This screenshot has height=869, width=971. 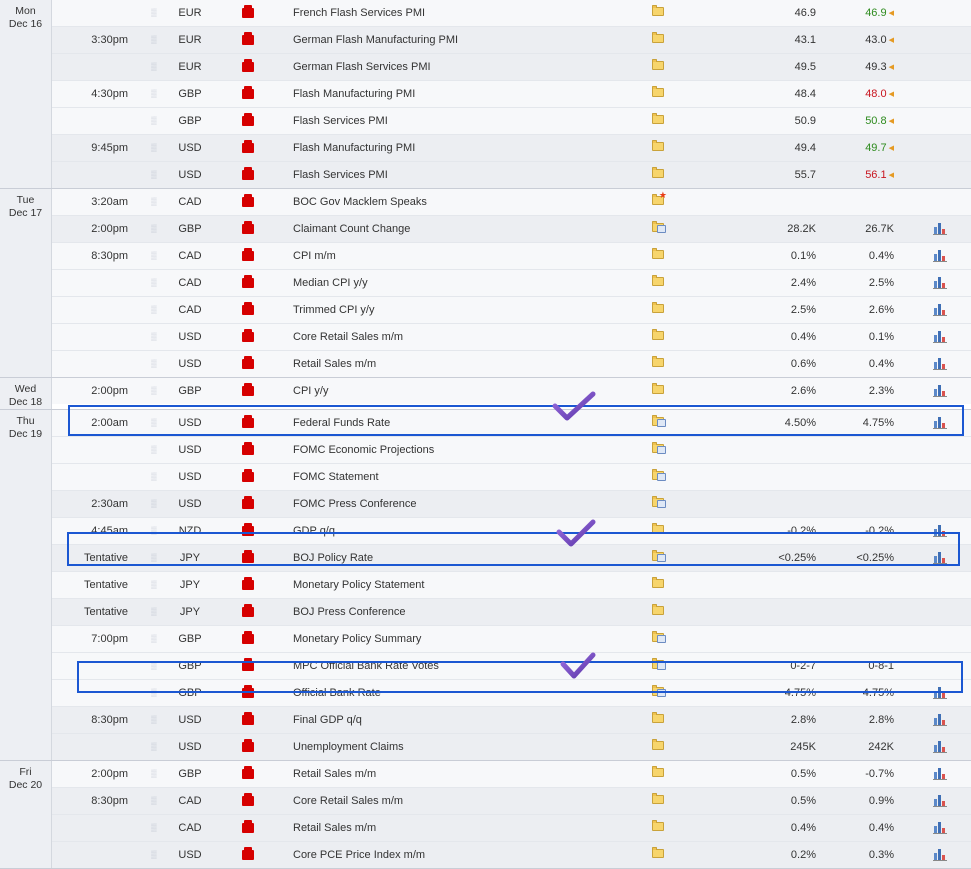 What do you see at coordinates (355, 504) in the screenshot?
I see `event-title: FOMC Press Conference` at bounding box center [355, 504].